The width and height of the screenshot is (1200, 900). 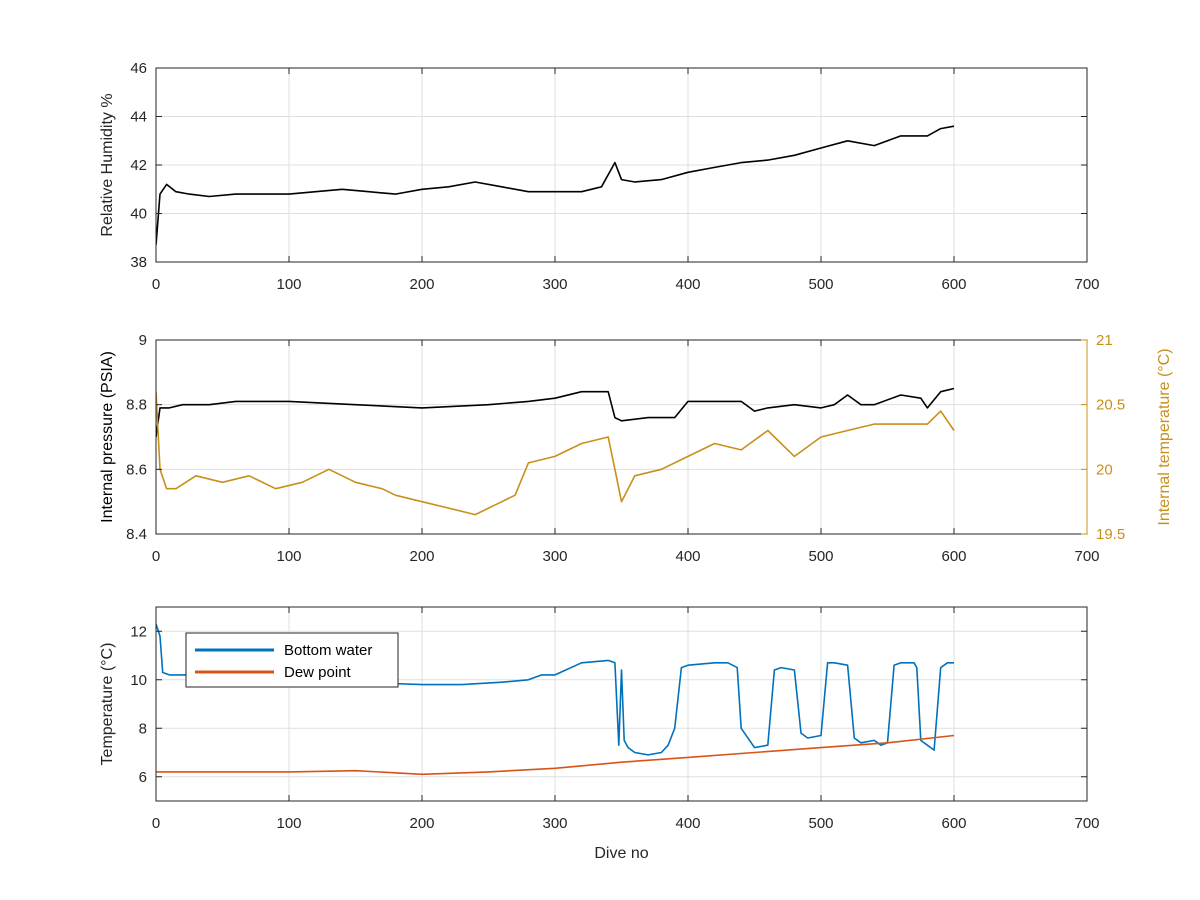 What do you see at coordinates (1110, 534) in the screenshot?
I see `y-tick-label-right: 19.5` at bounding box center [1110, 534].